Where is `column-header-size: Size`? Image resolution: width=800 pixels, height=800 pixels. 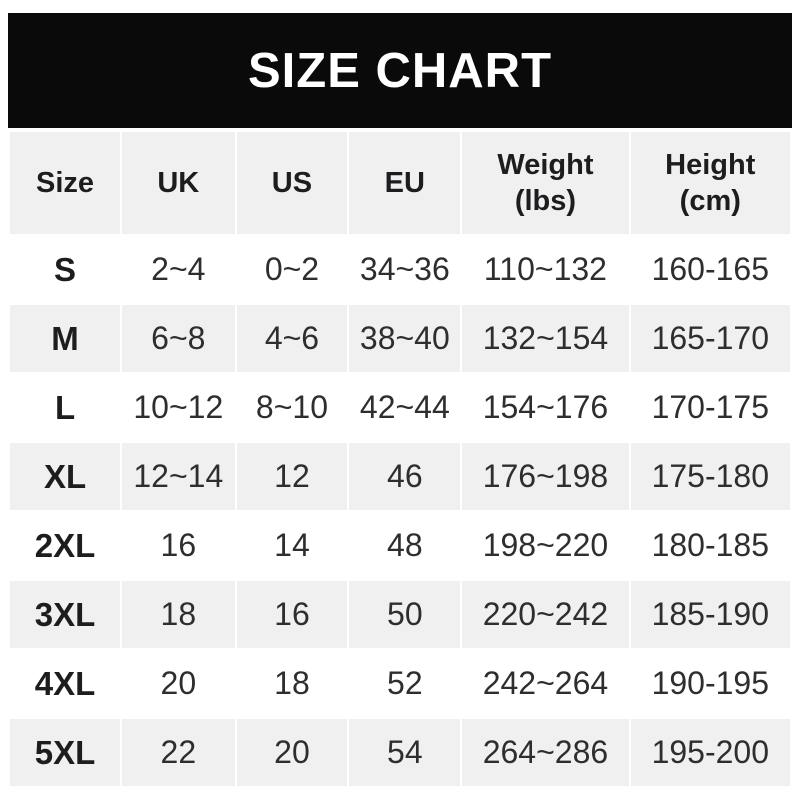 column-header-size: Size is located at coordinates (65, 183).